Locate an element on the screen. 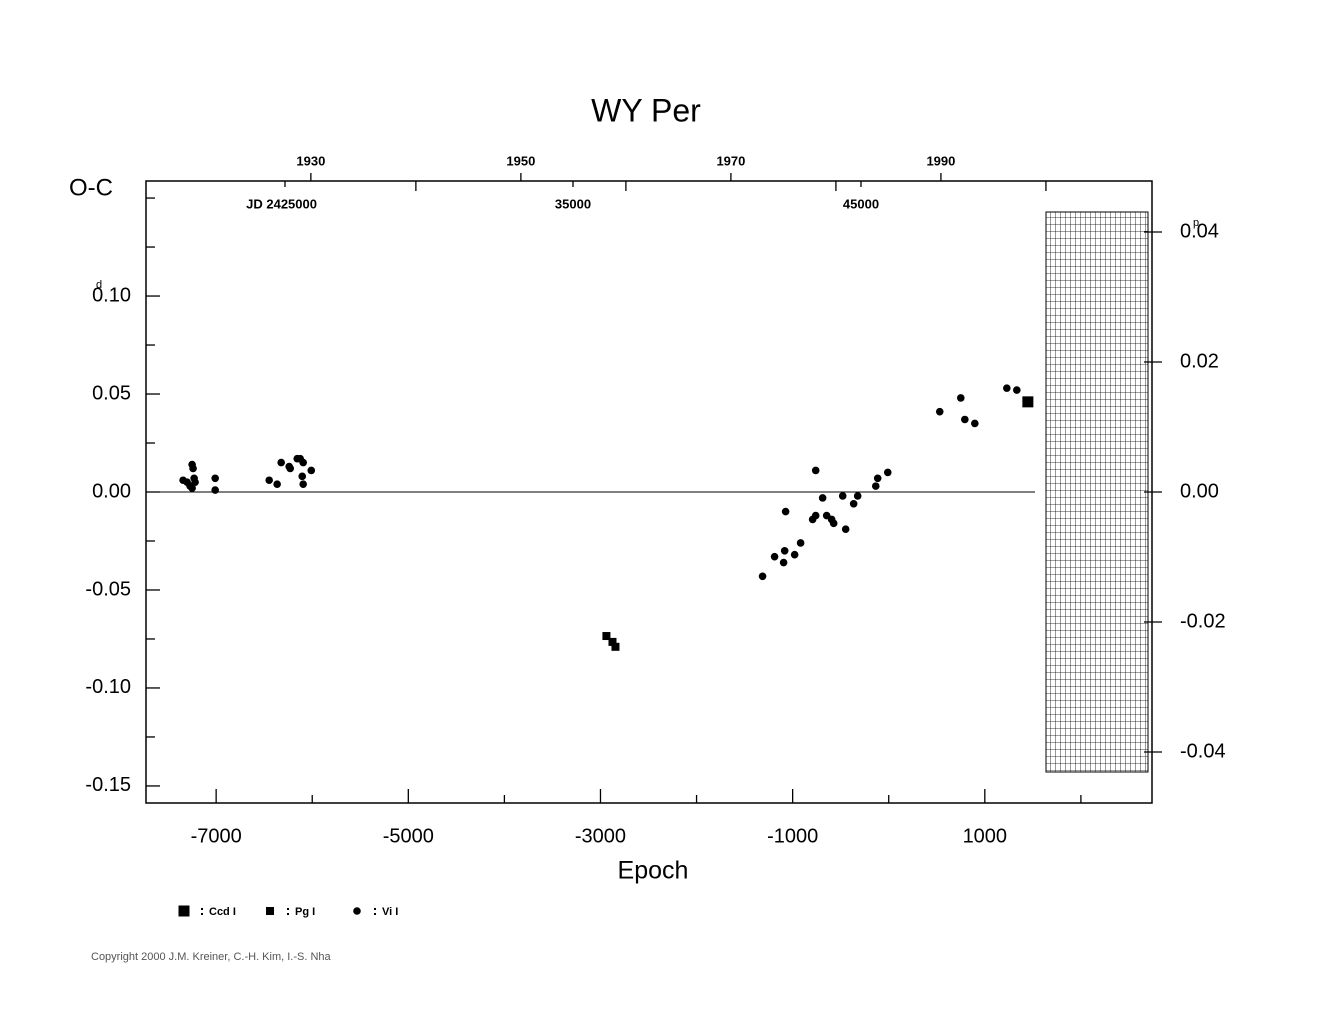  jd-tick-label: JD 2425000 is located at coordinates (281, 203).